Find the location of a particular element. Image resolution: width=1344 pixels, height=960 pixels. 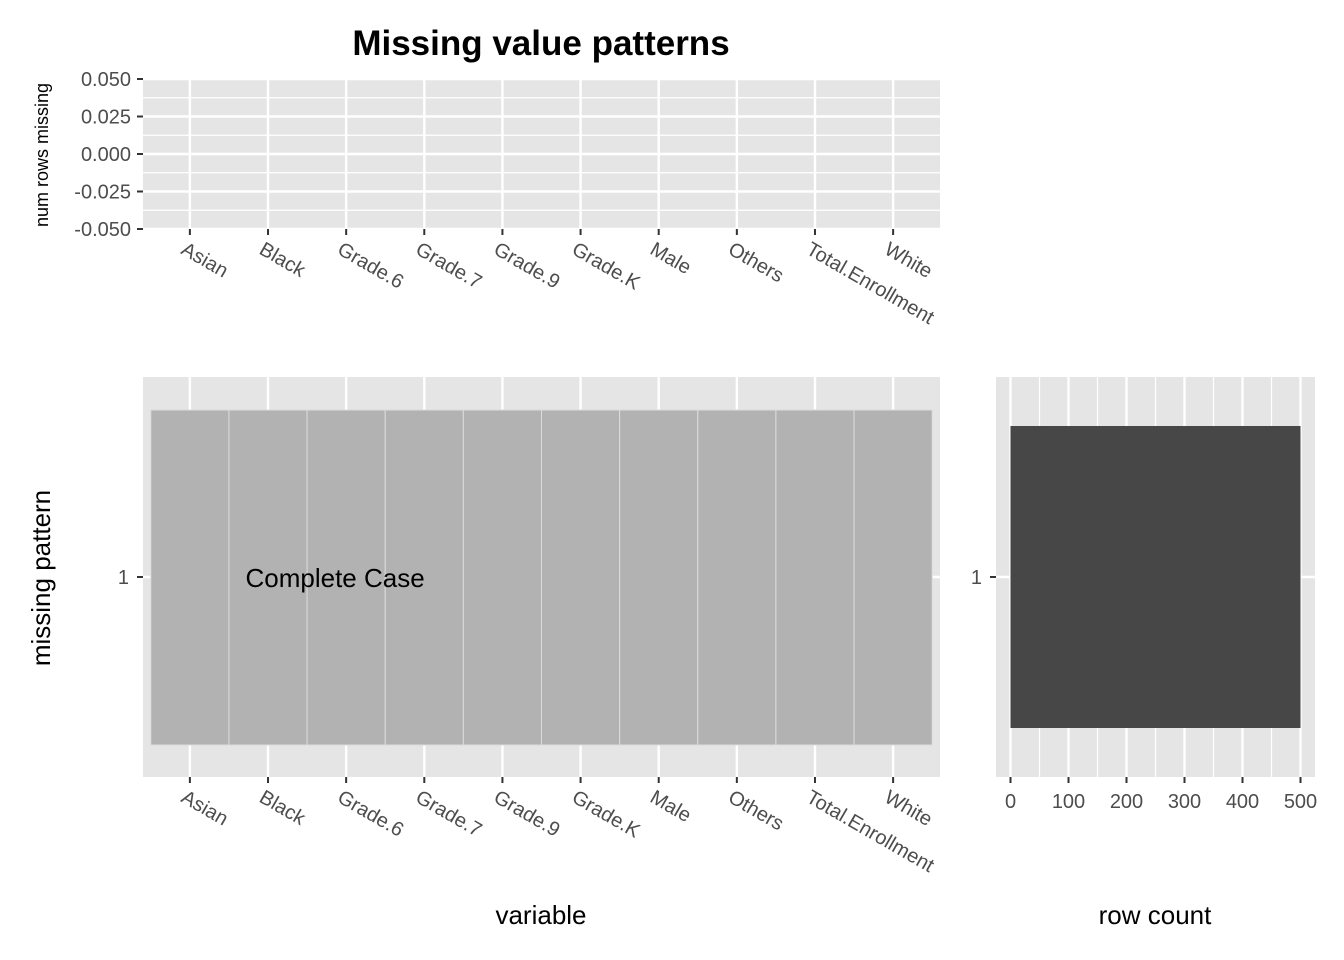

top-y-tick-label: 0.025 is located at coordinates (106, 118).